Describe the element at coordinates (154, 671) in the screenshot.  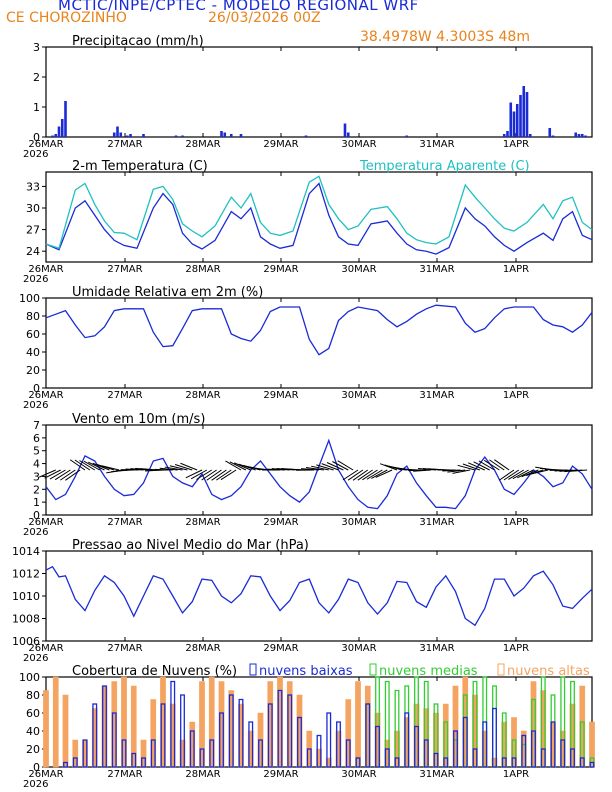
I see `panel-title: Cobertura de Nuvens (%)` at that location.